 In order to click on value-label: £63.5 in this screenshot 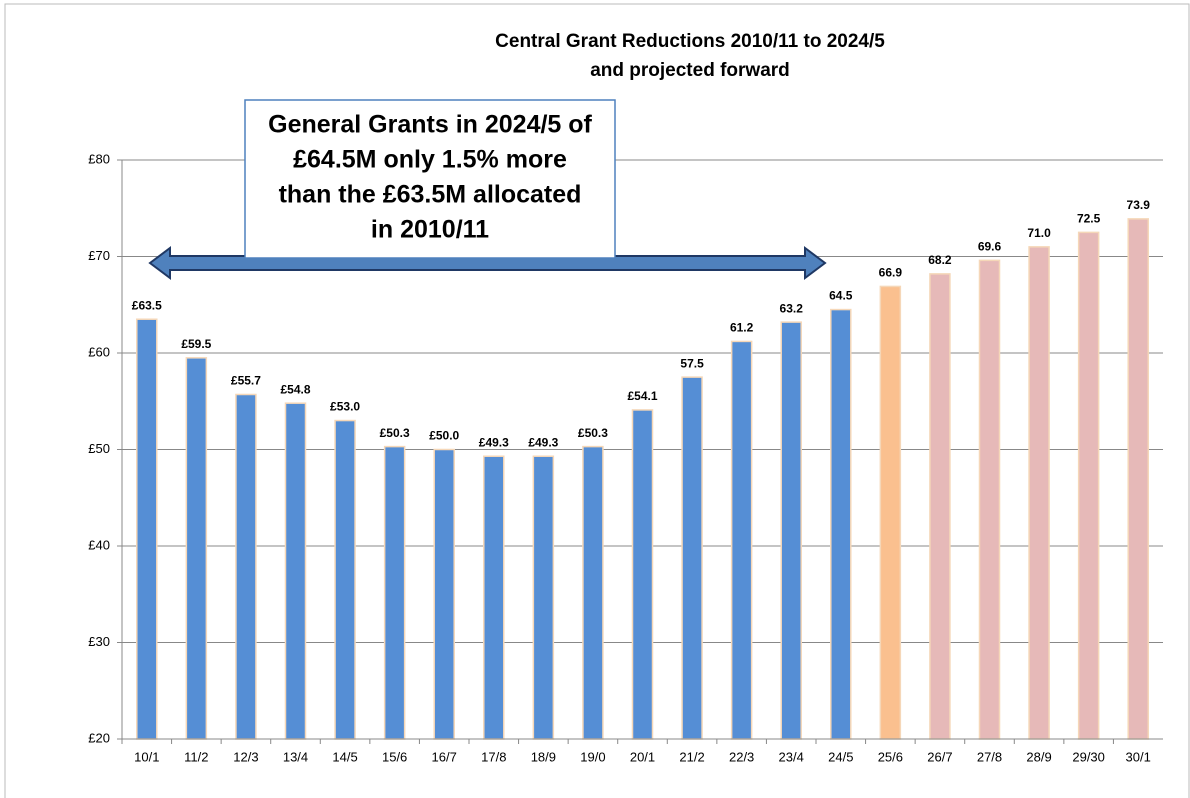, I will do `click(147, 305)`.